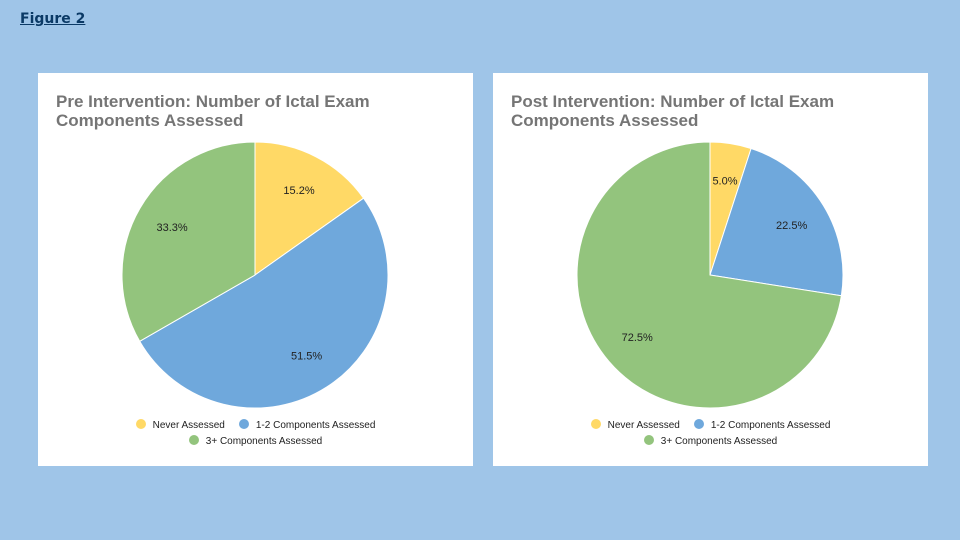 The image size is (960, 540). I want to click on slice-data-label: 5.0%, so click(724, 181).